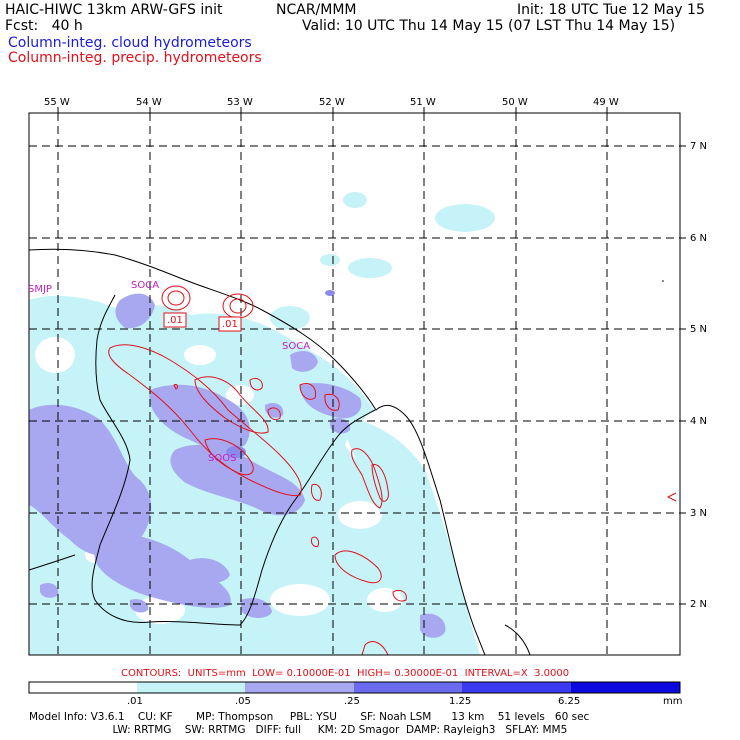 This screenshot has height=740, width=740. What do you see at coordinates (332, 110) in the screenshot?
I see `lon-ticks` at bounding box center [332, 110].